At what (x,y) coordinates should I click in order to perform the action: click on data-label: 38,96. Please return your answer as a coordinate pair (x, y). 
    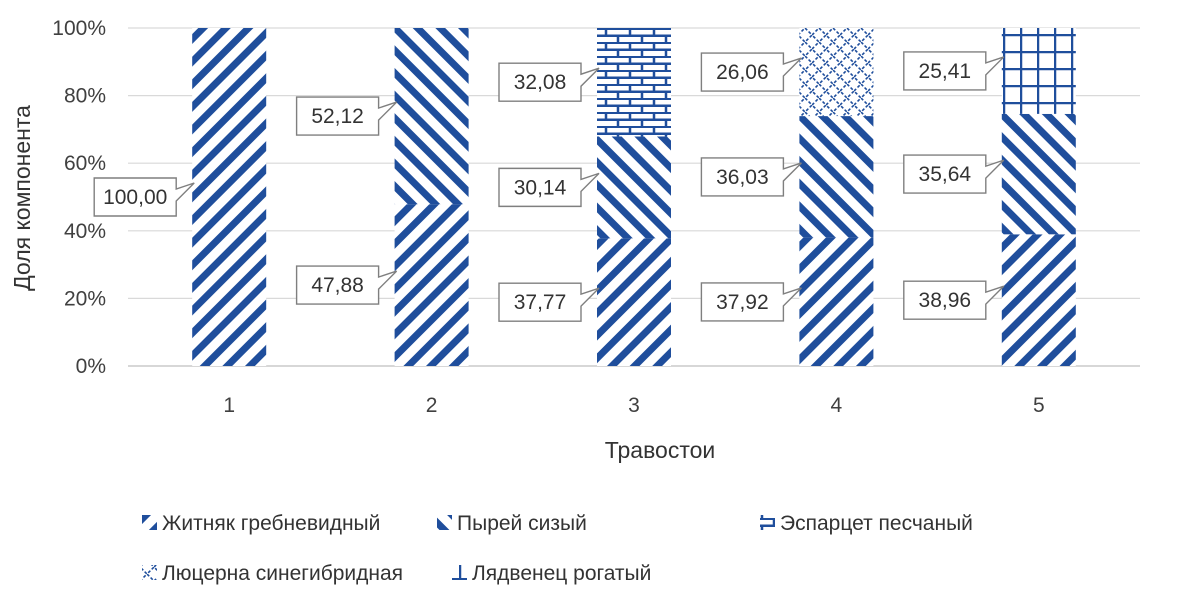
    Looking at the image, I should click on (945, 300).